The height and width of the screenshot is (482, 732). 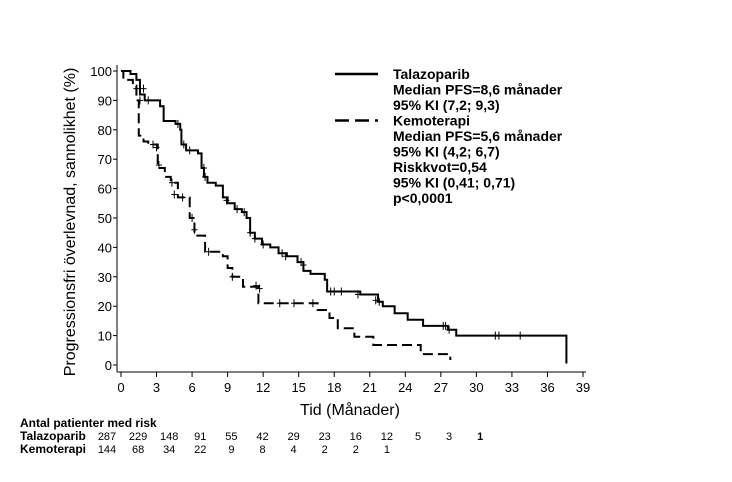 What do you see at coordinates (294, 450) in the screenshot?
I see `risk-count: 4` at bounding box center [294, 450].